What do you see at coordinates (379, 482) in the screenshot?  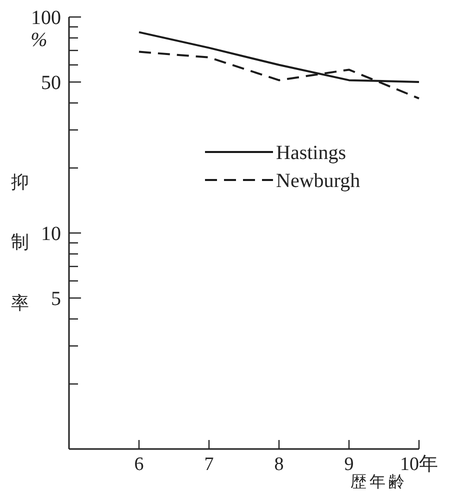 I see `x-axis-title: 歴年齢` at bounding box center [379, 482].